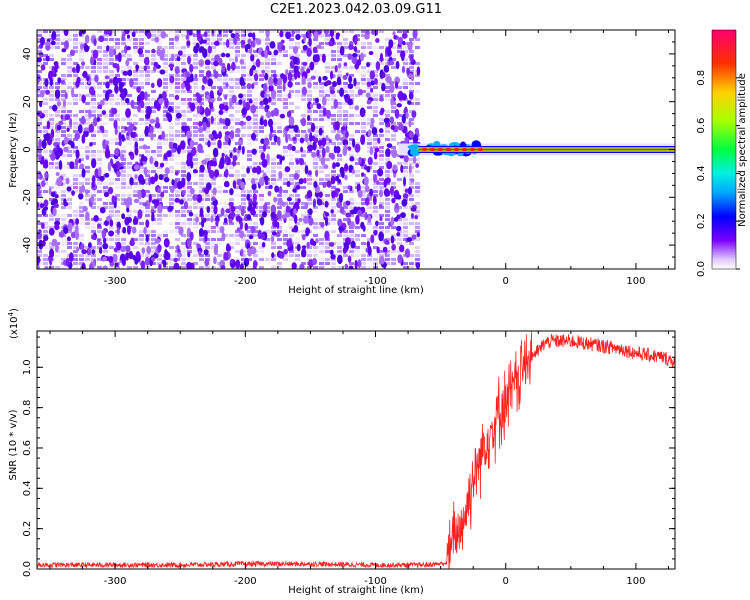 Image resolution: width=750 pixels, height=600 pixels. Describe the element at coordinates (440, 149) in the screenshot. I see `signal-core-blob` at that location.